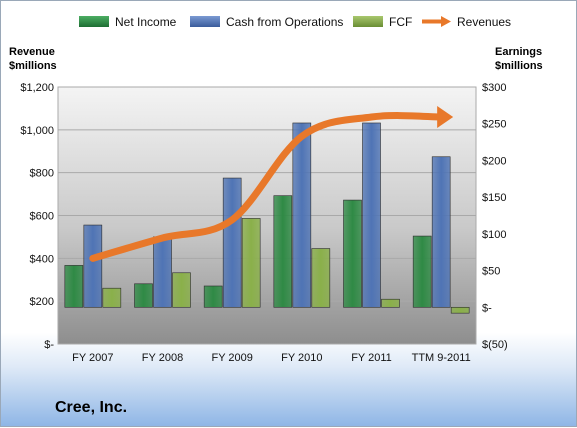 The width and height of the screenshot is (577, 428). Describe the element at coordinates (301, 358) in the screenshot. I see `x-axis-tick-label: FY 2010` at that location.